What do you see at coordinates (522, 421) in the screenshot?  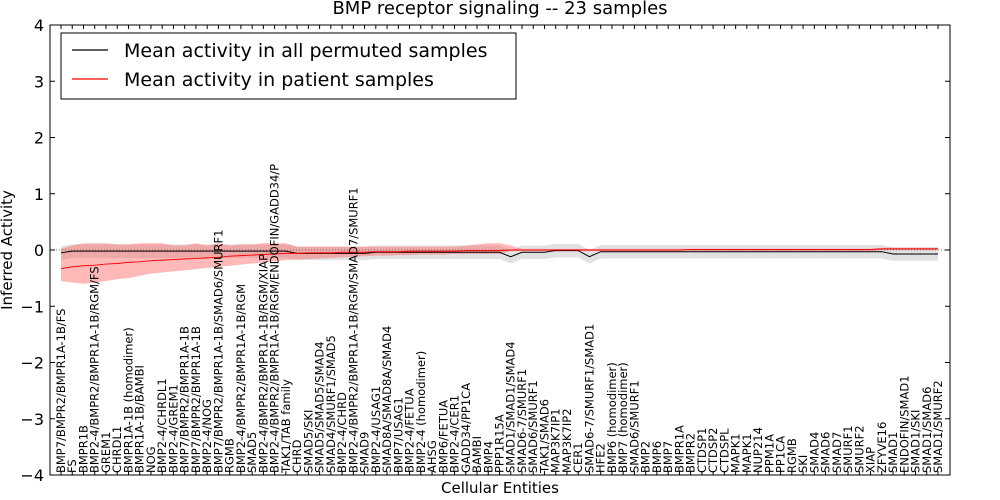 I see `x-tick-label: SMAD6-7/SMURF1` at bounding box center [522, 421].